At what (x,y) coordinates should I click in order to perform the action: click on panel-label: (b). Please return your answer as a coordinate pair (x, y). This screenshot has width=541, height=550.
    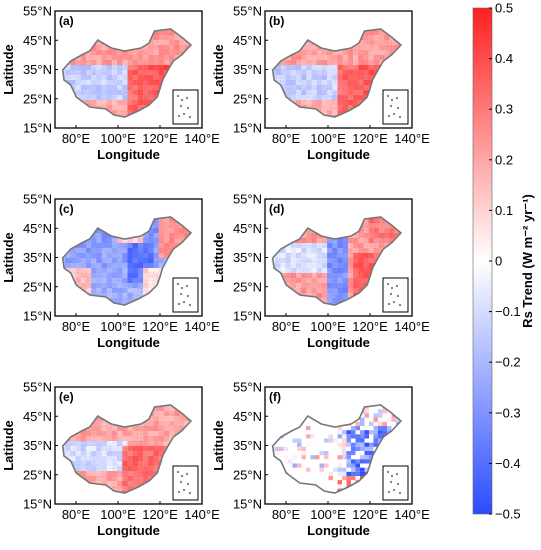
    Looking at the image, I should click on (276, 21).